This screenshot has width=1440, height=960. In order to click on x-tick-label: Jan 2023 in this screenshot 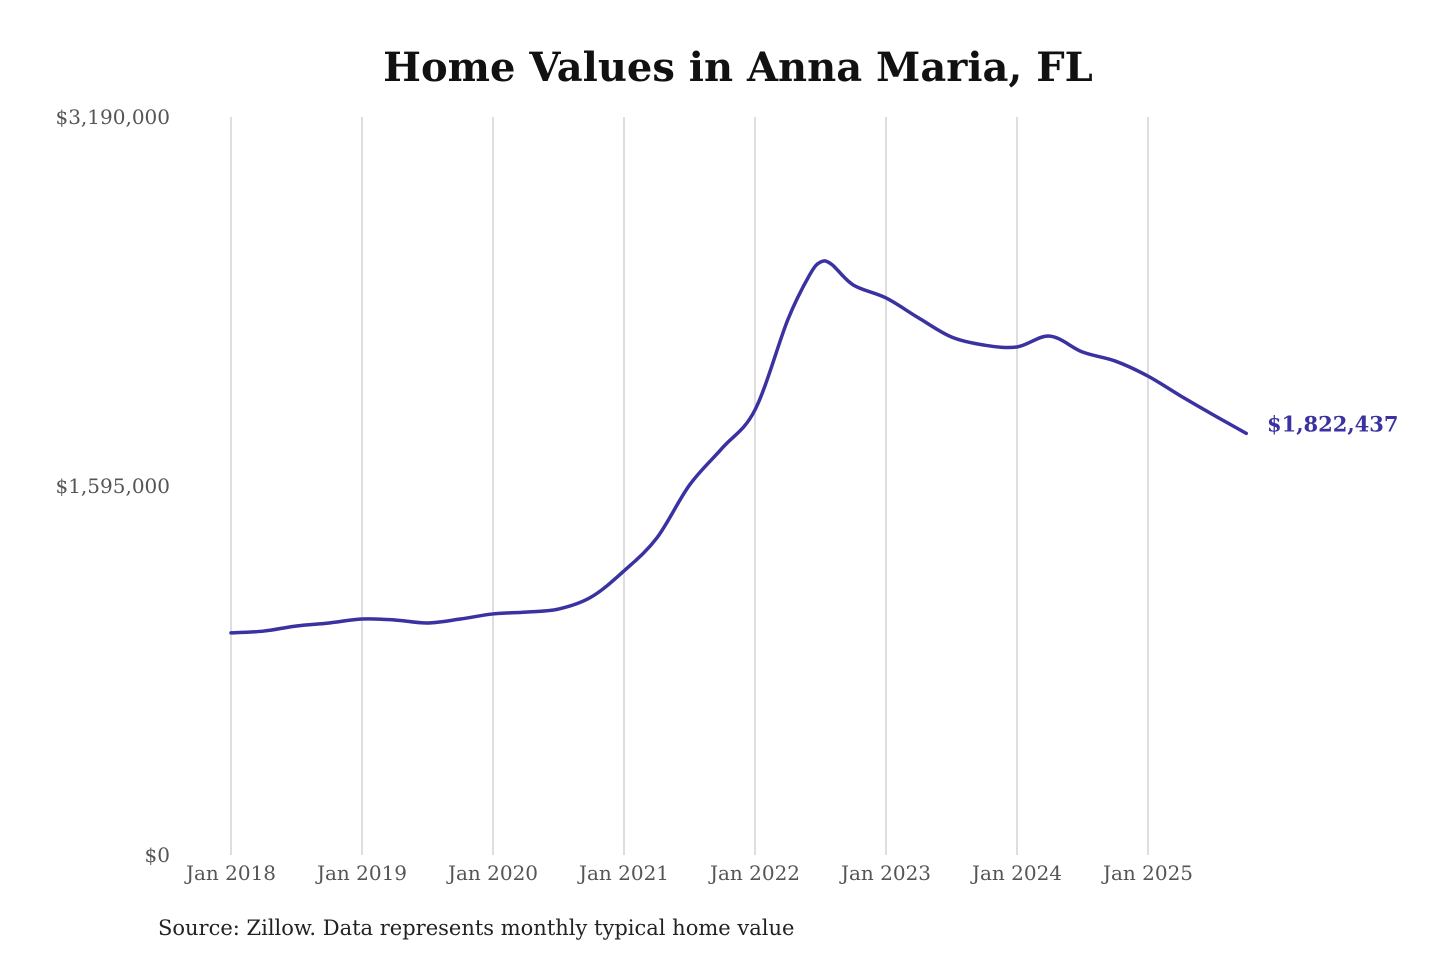, I will do `click(885, 873)`.